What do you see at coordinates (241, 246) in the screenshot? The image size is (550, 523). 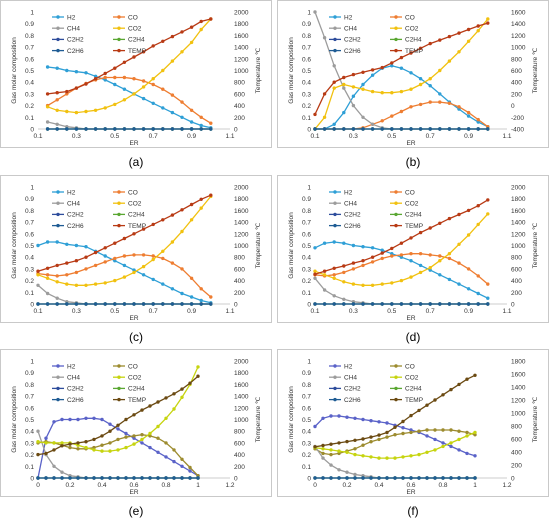 I see `y2-tick-label: 1000` at bounding box center [241, 246].